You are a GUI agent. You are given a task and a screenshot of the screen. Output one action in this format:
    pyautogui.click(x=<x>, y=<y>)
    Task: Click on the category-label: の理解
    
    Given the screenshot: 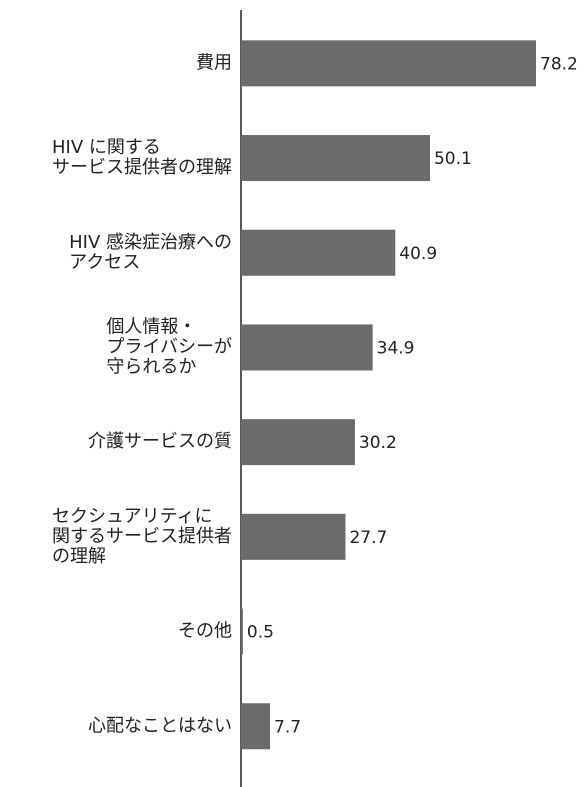 What is the action you would take?
    pyautogui.click(x=79, y=556)
    